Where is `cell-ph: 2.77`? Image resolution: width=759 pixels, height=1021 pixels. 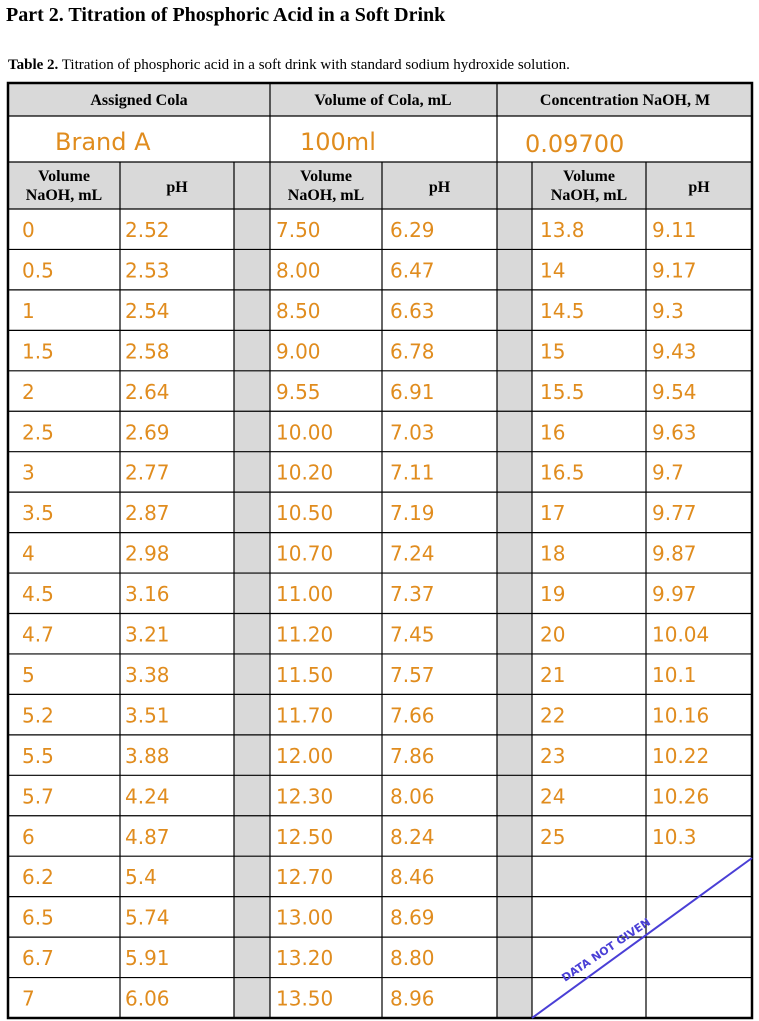 cell-ph: 2.77 is located at coordinates (147, 473).